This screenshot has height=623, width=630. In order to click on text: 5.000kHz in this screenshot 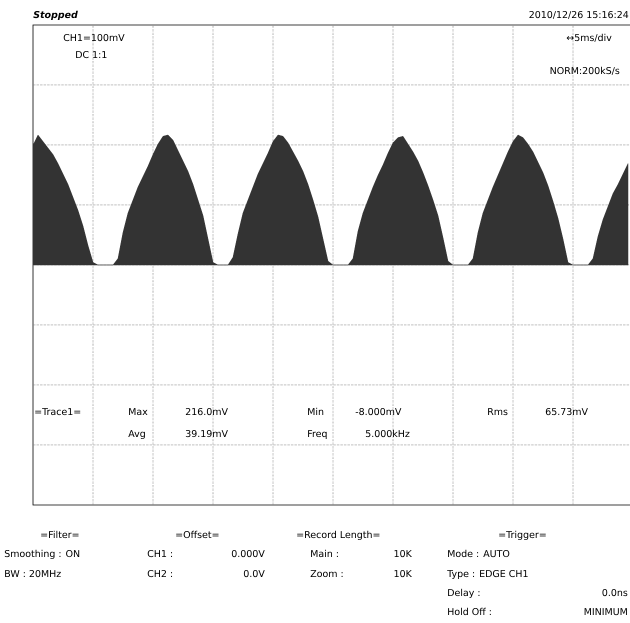, I will do `click(388, 434)`.